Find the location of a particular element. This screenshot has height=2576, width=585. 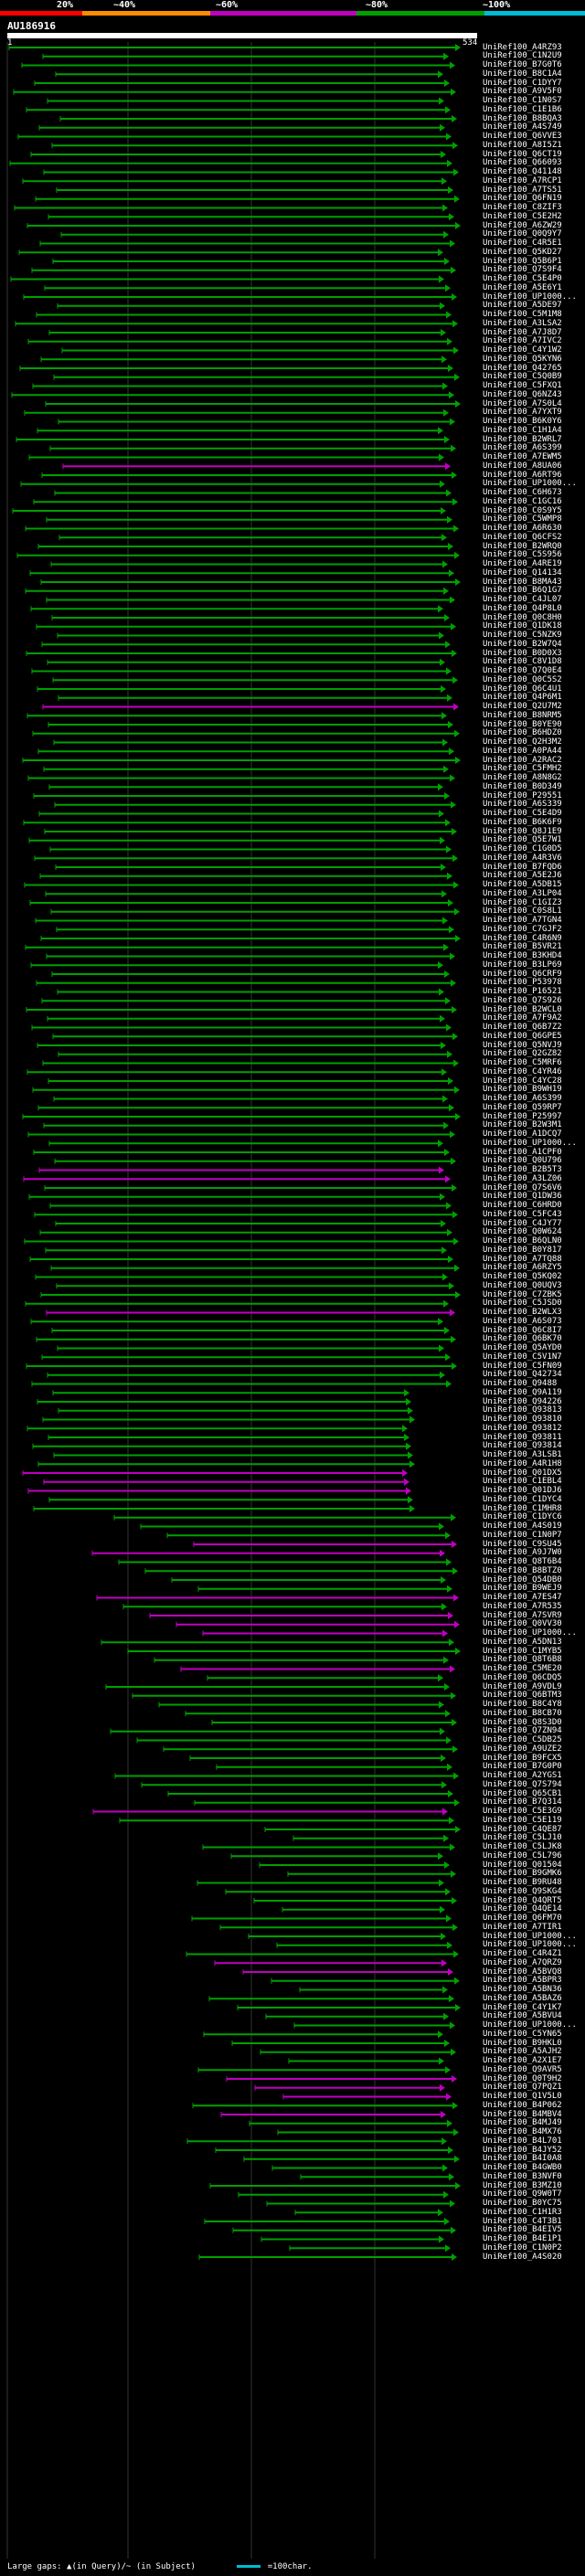

hit-label: UniRef100_Q0U796 is located at coordinates (522, 1161).